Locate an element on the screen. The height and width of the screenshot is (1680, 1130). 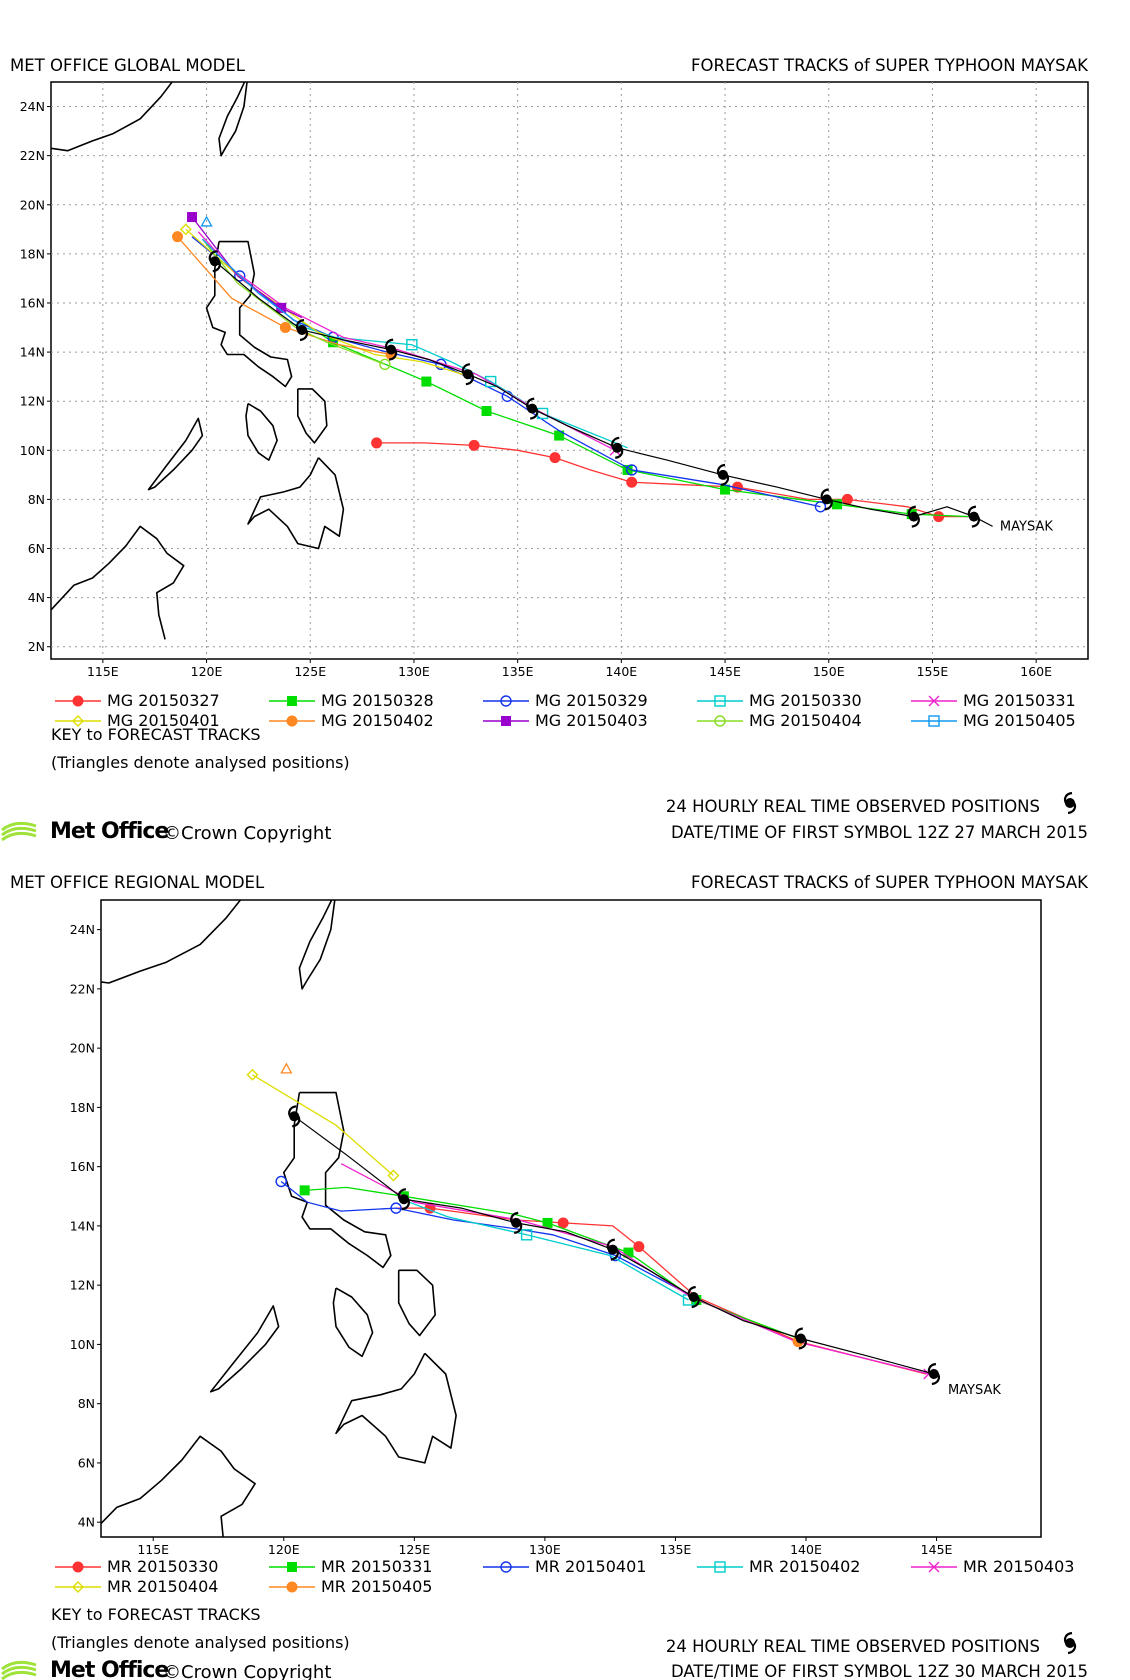
key-note: (Triangles denote analysed positions) is located at coordinates (200, 1642).